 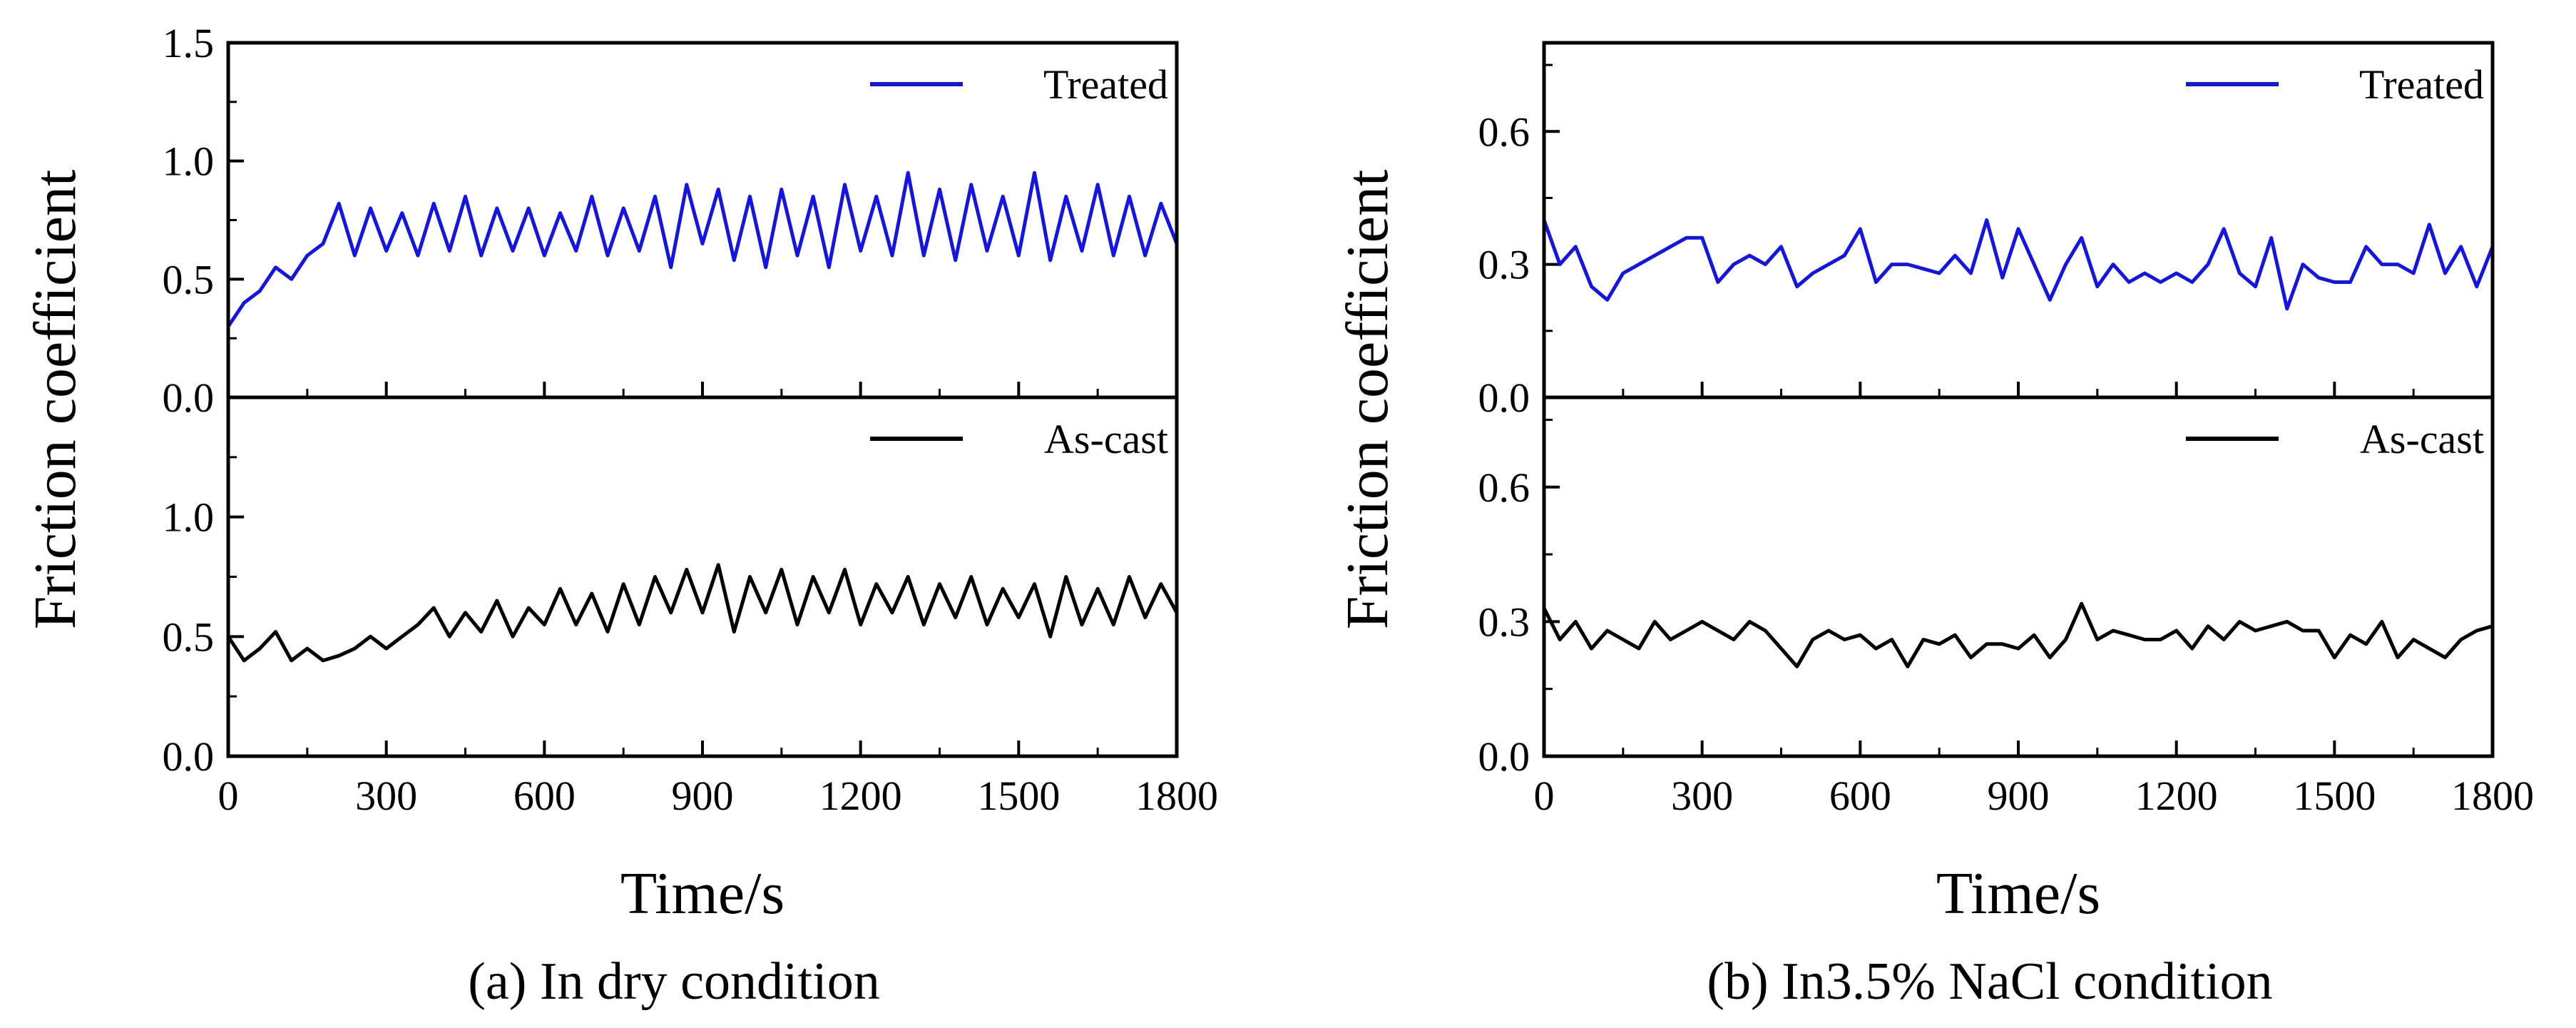 What do you see at coordinates (189, 43) in the screenshot?
I see `y-tick-label: 1.5` at bounding box center [189, 43].